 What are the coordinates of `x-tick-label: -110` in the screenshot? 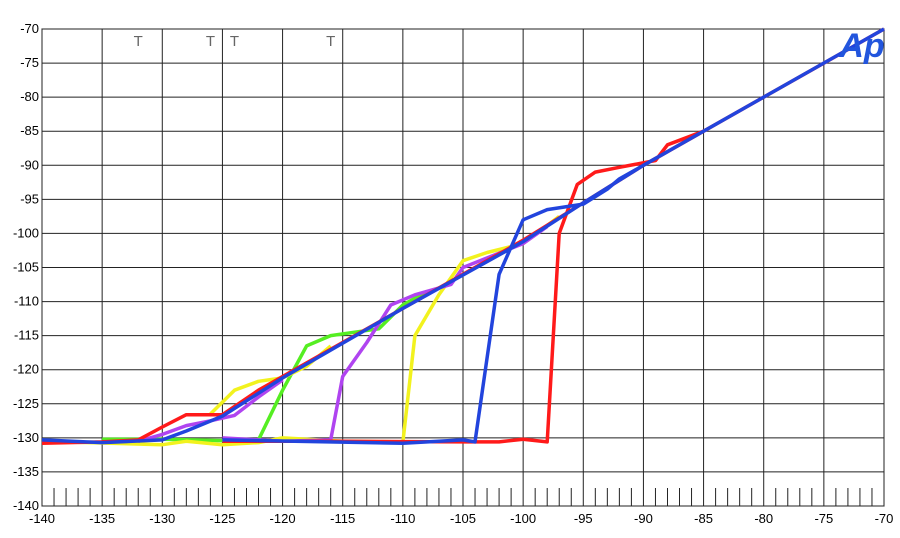 It's located at (402, 518).